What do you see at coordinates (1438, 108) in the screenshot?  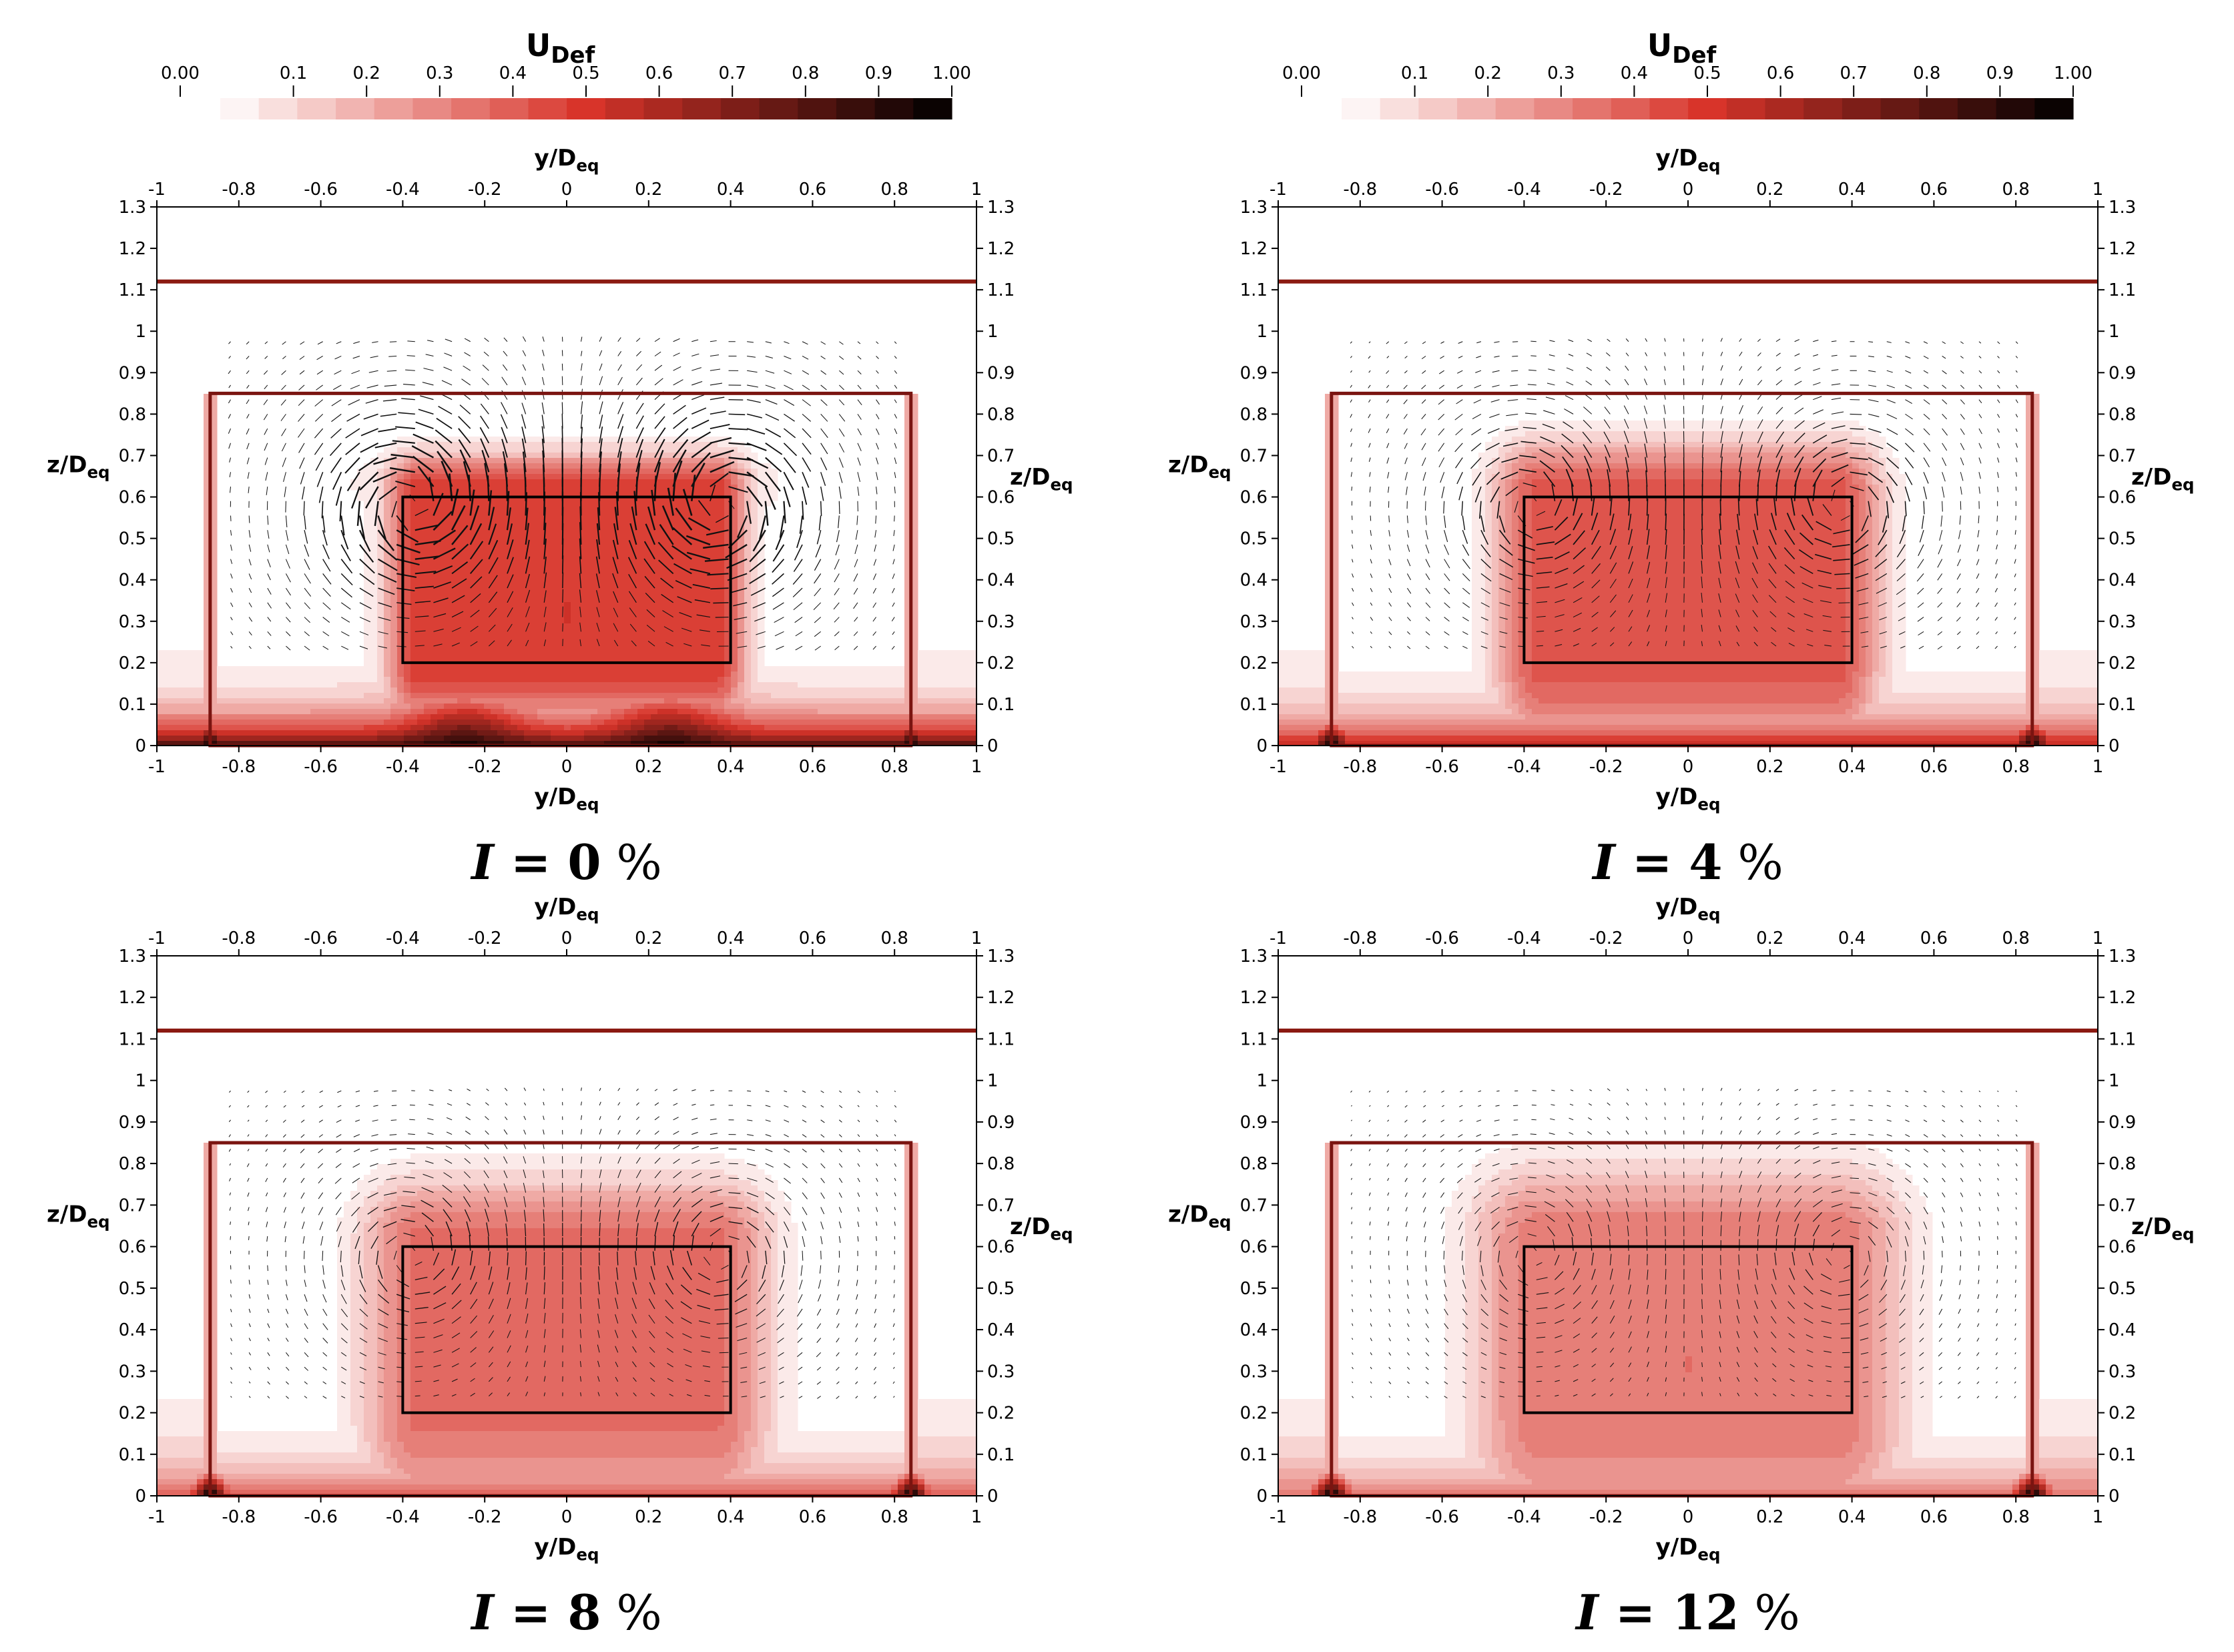 I see `colorbar-level` at bounding box center [1438, 108].